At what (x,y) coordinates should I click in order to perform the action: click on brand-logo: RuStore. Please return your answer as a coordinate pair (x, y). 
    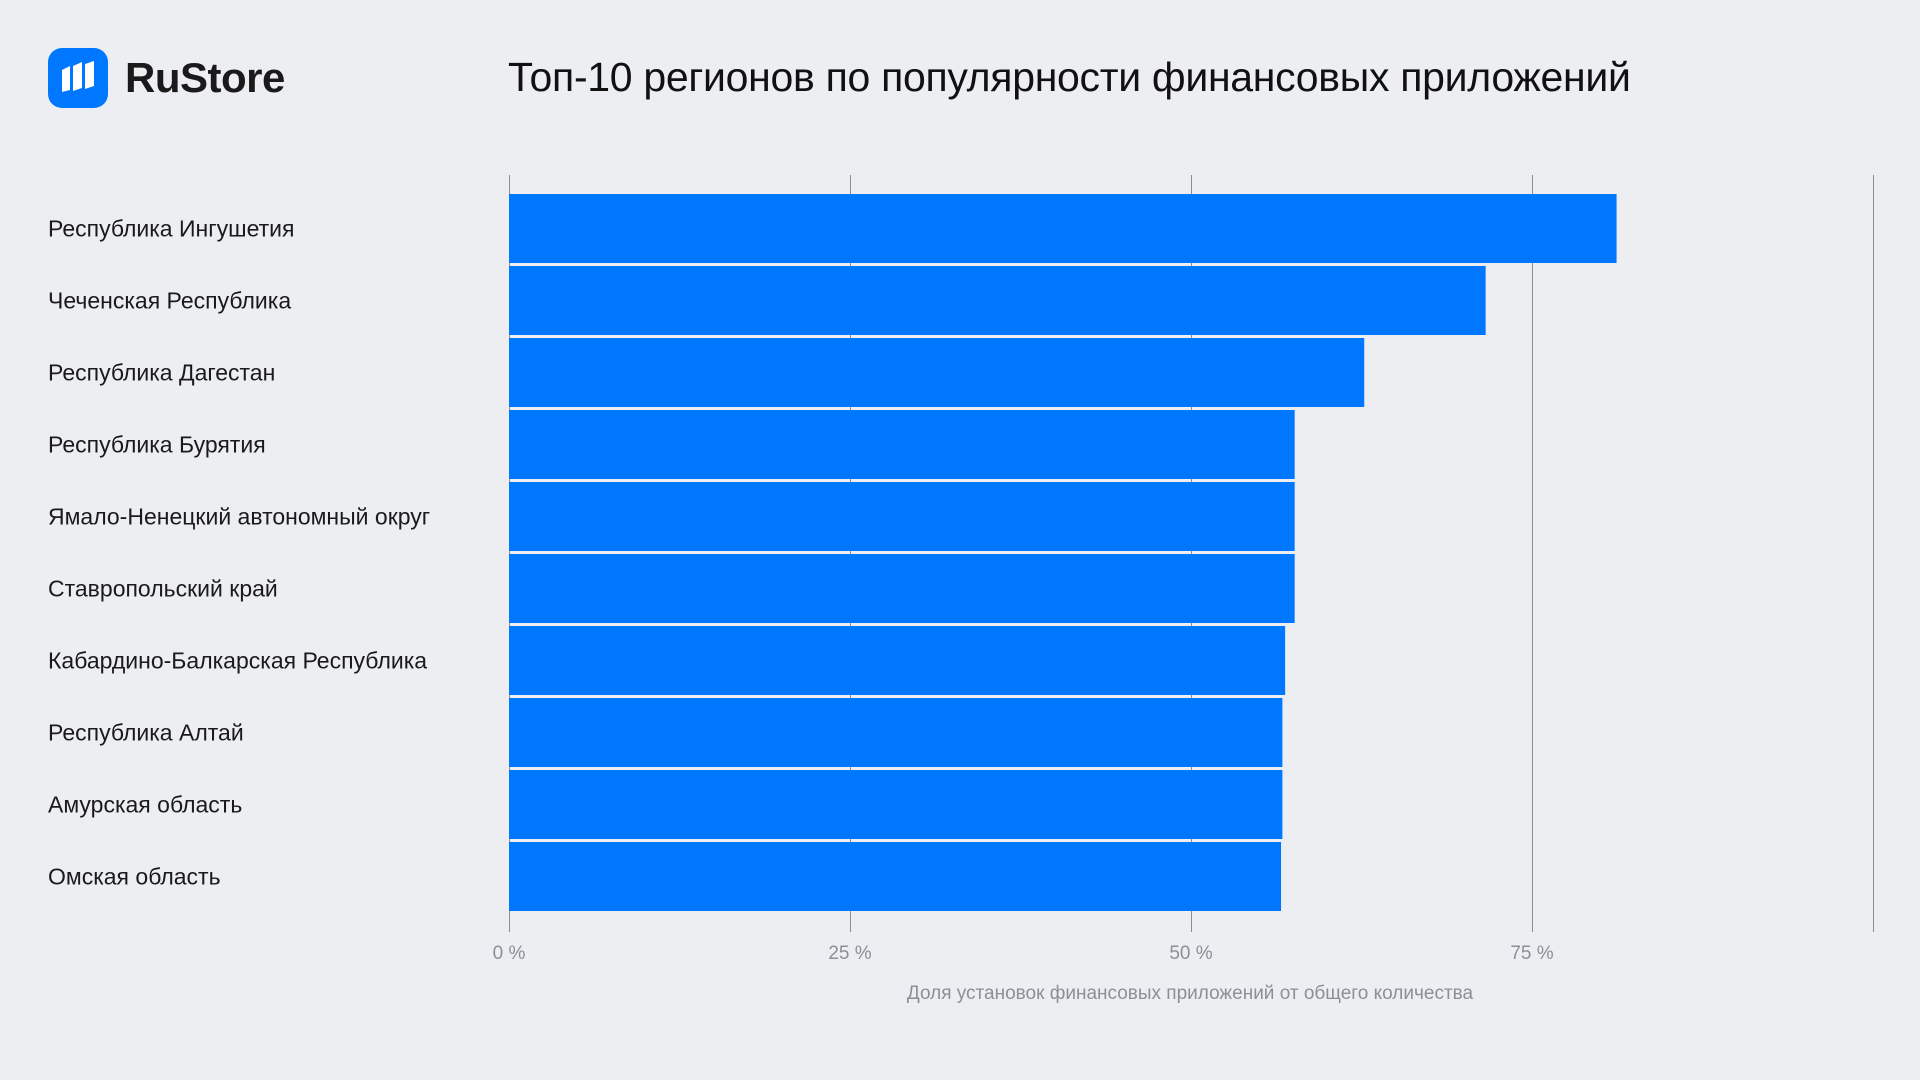
    Looking at the image, I should click on (166, 78).